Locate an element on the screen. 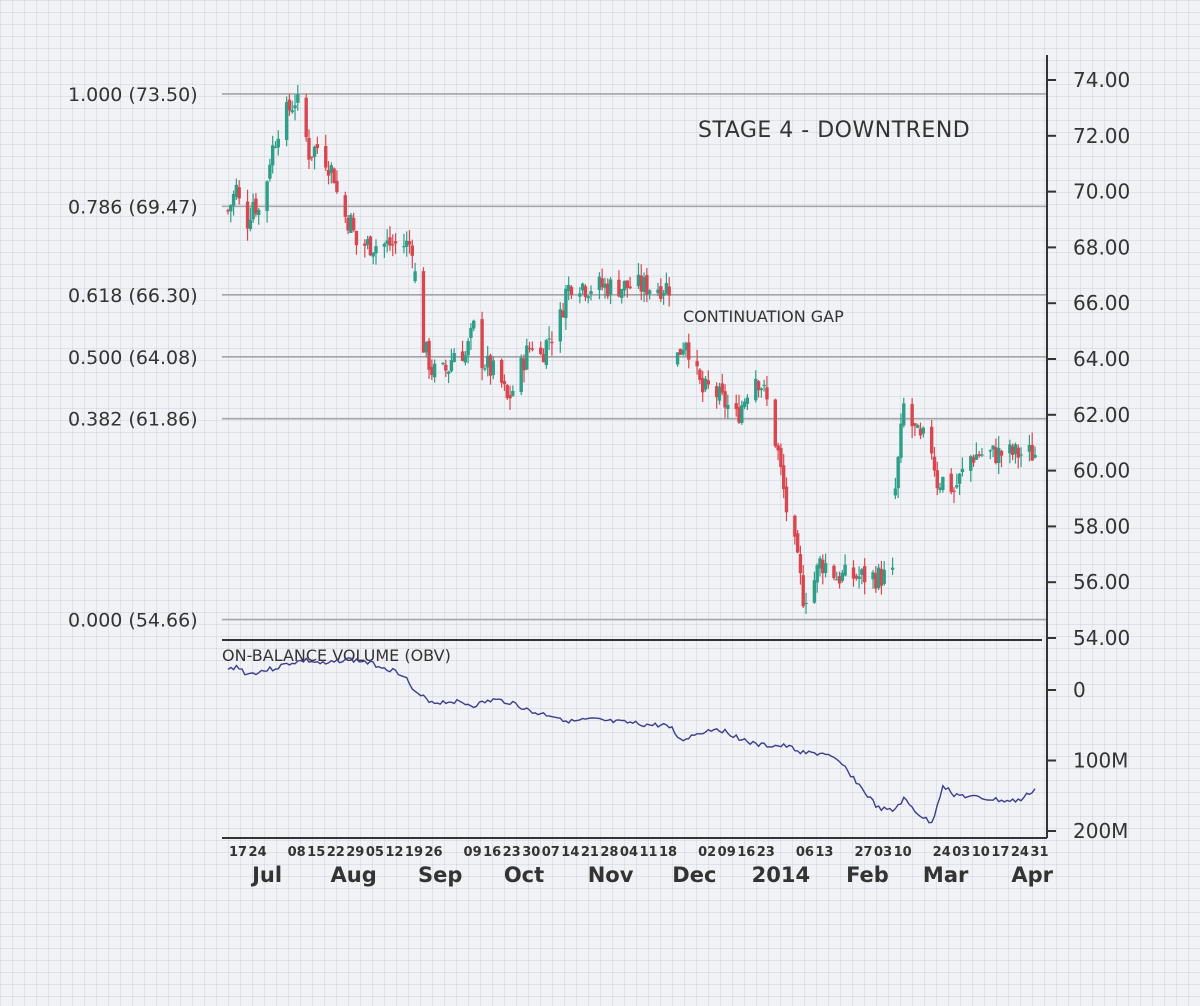 Image resolution: width=1200 pixels, height=1006 pixels. x-month-label-2: Sep is located at coordinates (440, 875).